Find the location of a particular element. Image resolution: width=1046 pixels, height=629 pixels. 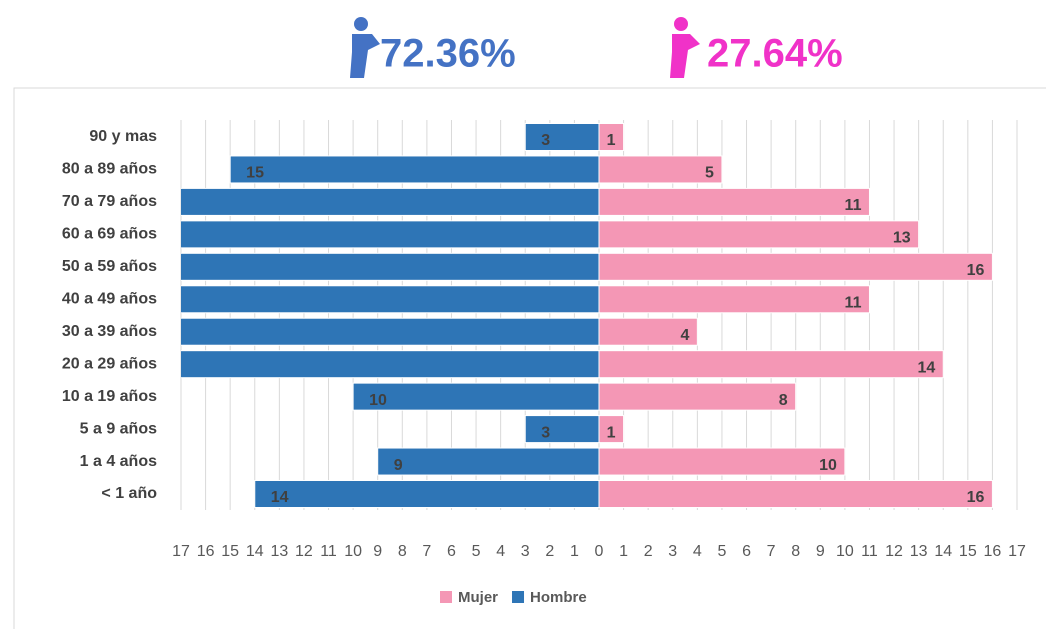

data-label: 13 is located at coordinates (902, 238).